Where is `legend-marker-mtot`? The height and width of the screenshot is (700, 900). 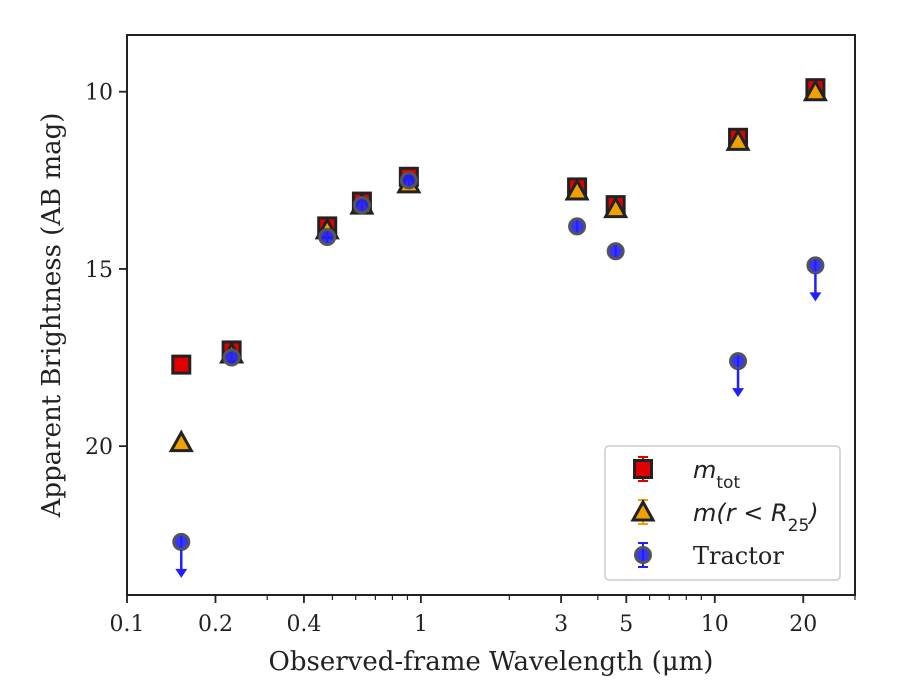
legend-marker-mtot is located at coordinates (643, 469).